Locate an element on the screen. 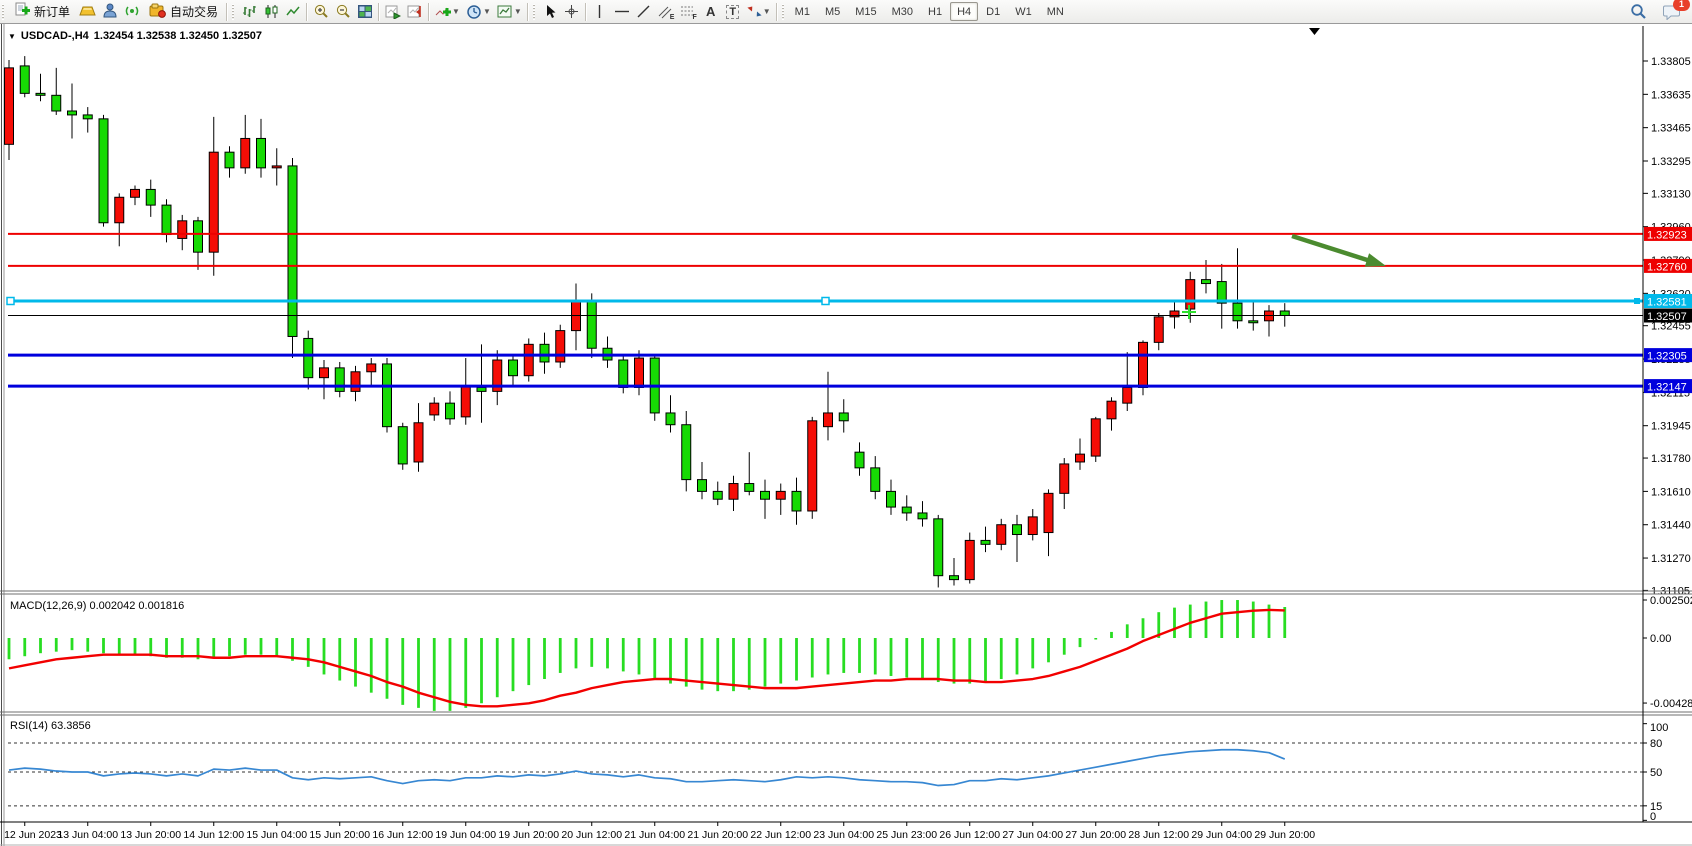  zoom-out-button is located at coordinates (343, 12).